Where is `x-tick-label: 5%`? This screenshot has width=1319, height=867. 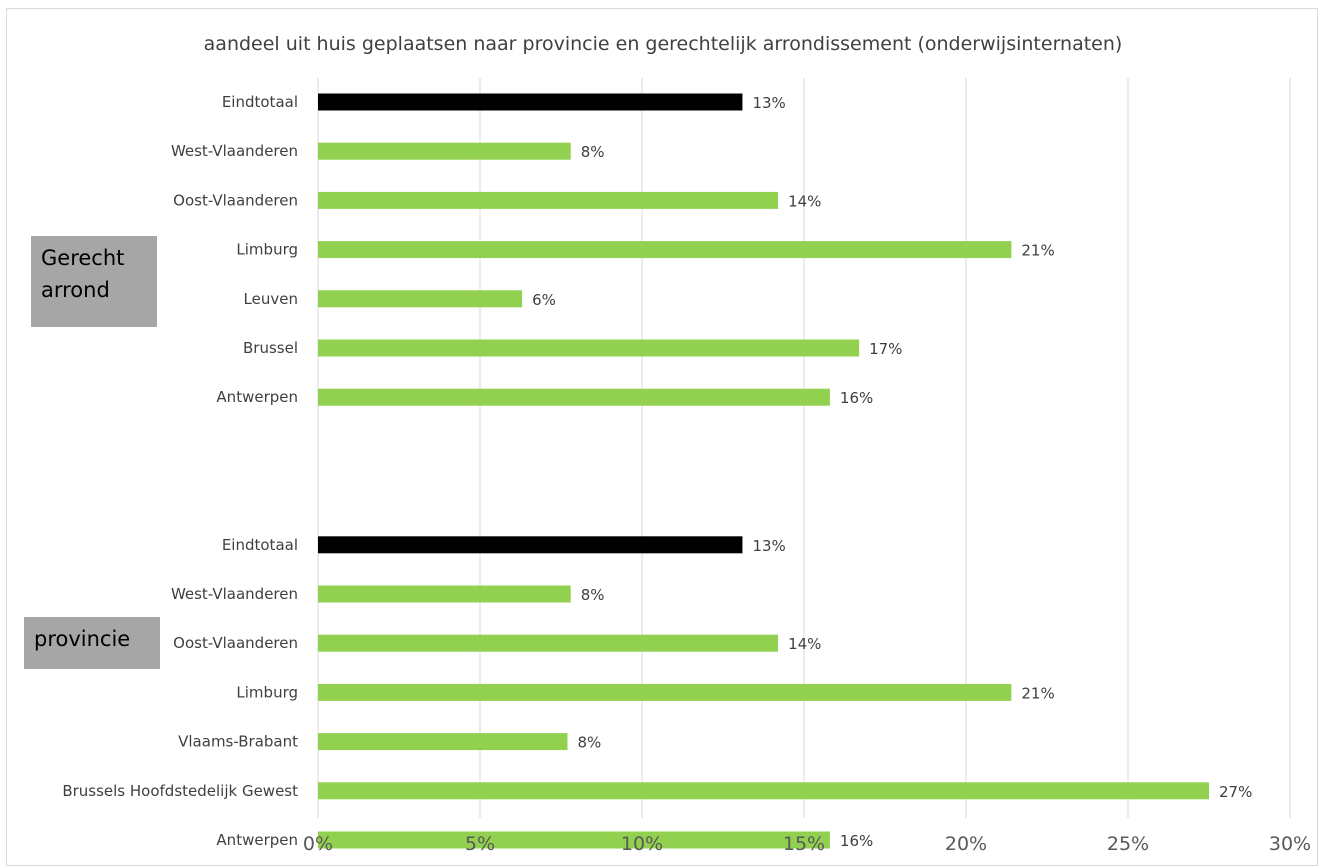 x-tick-label: 5% is located at coordinates (480, 844).